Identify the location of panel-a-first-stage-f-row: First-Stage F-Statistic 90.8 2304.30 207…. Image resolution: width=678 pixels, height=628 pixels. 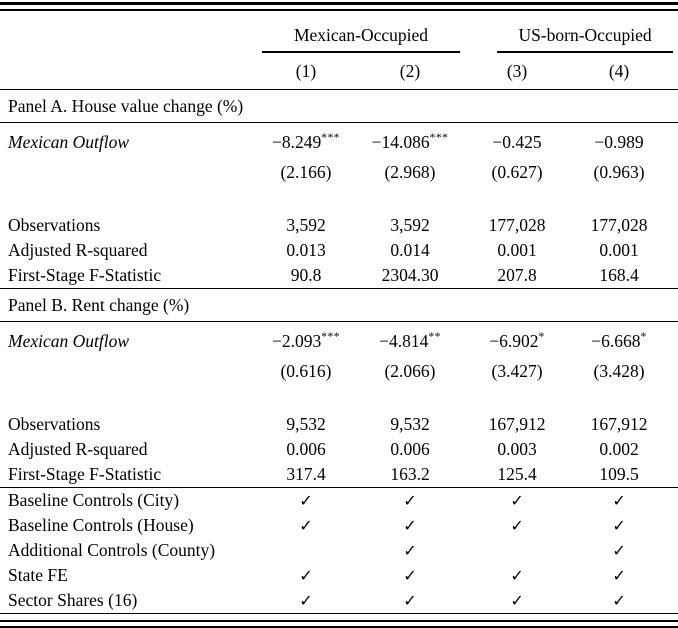
(339, 276).